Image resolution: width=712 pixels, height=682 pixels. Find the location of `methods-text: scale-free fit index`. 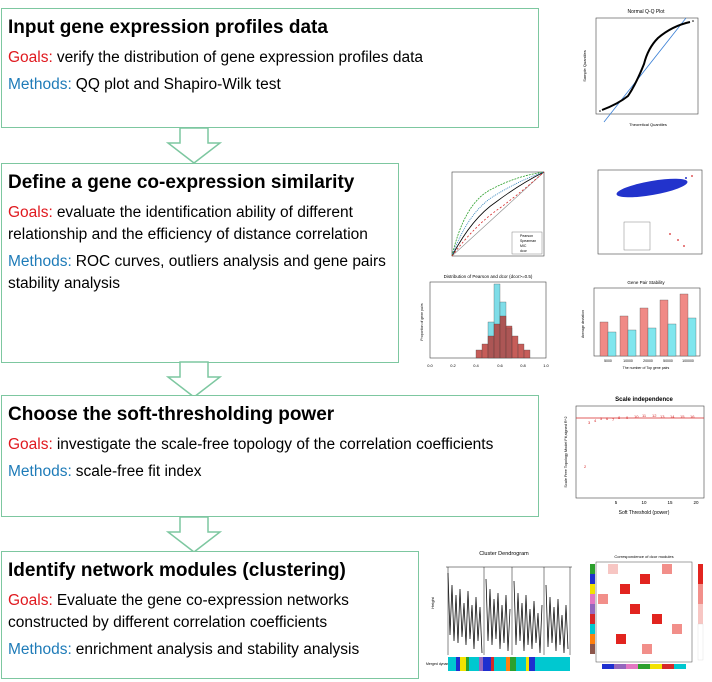

methods-text: scale-free fit index is located at coordinates (138, 471).